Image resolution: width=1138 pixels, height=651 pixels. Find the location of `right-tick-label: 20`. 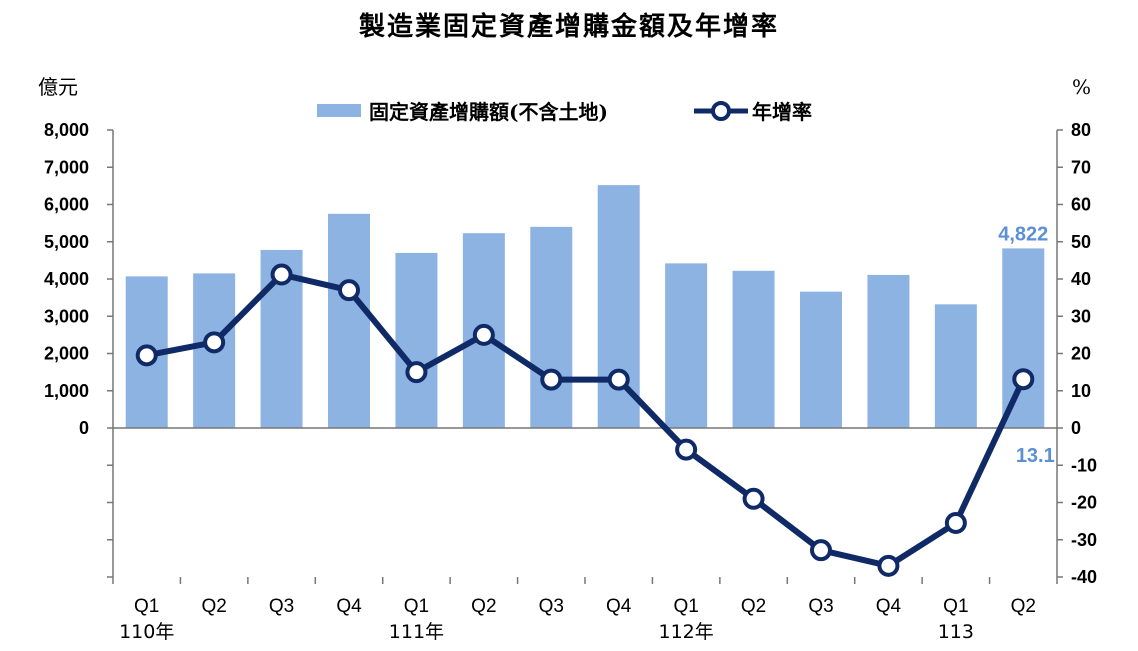

right-tick-label: 20 is located at coordinates (1081, 354).